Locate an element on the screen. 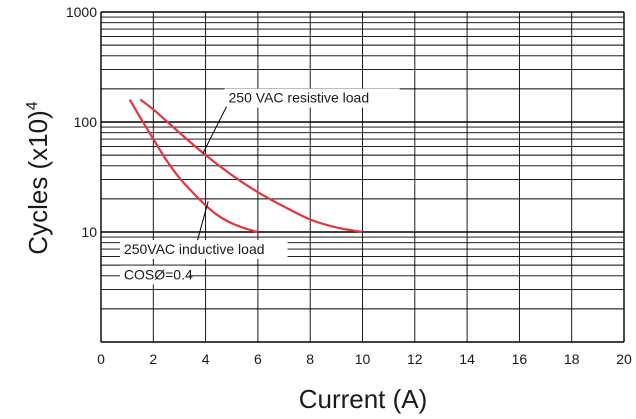  x-tick-label: 12 is located at coordinates (415, 359).